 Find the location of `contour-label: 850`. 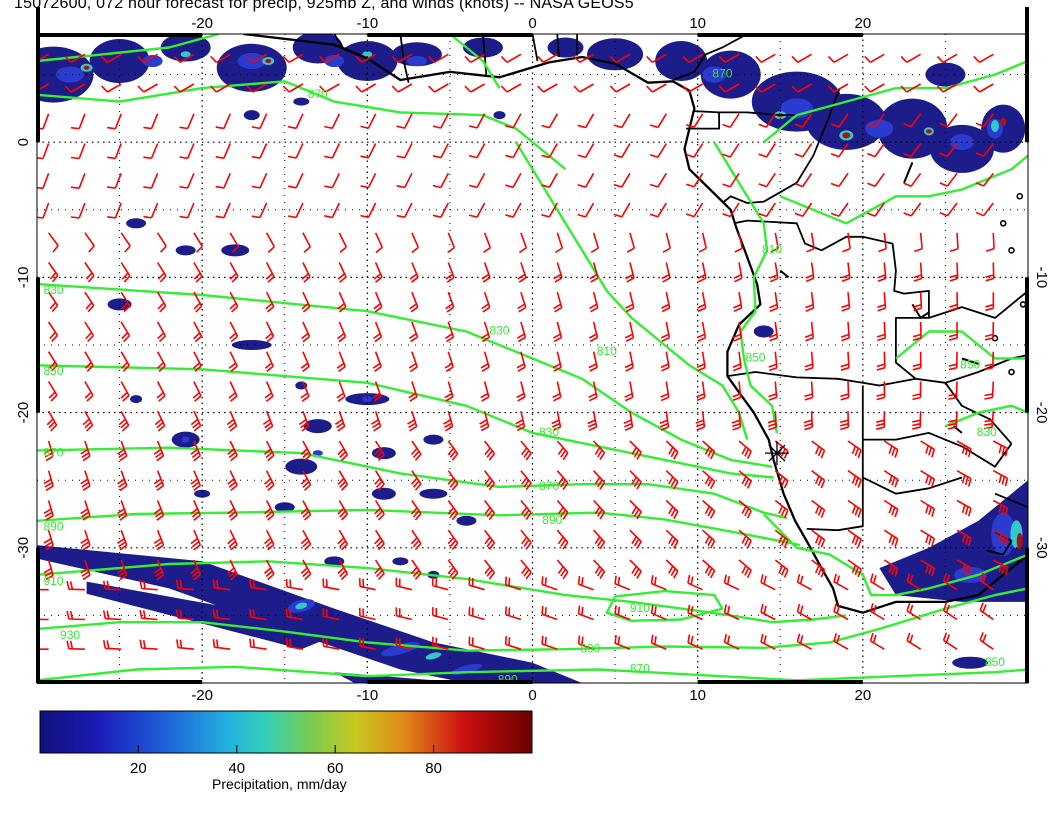

contour-label: 850 is located at coordinates (755, 358).